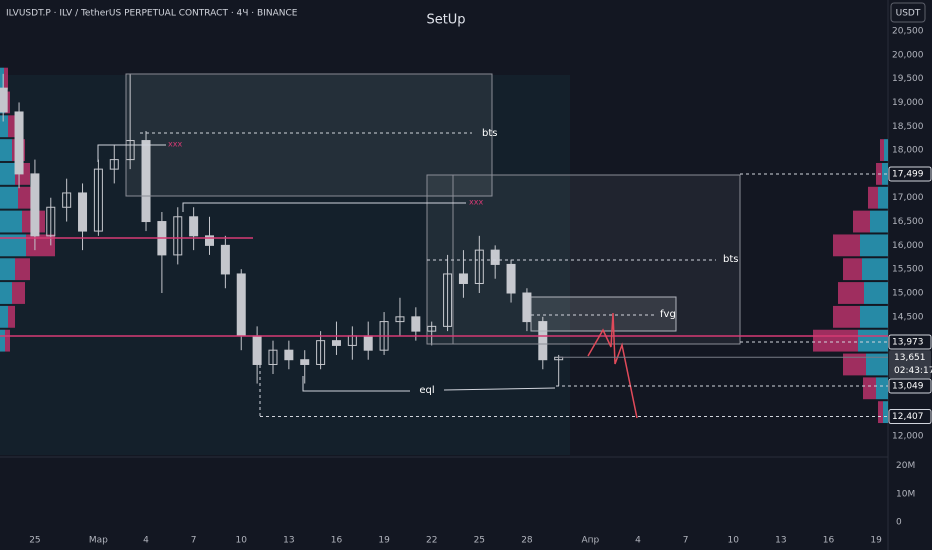 This screenshot has width=932, height=550. Describe the element at coordinates (908, 317) in the screenshot. I see `y-tick-label: 14,500` at that location.